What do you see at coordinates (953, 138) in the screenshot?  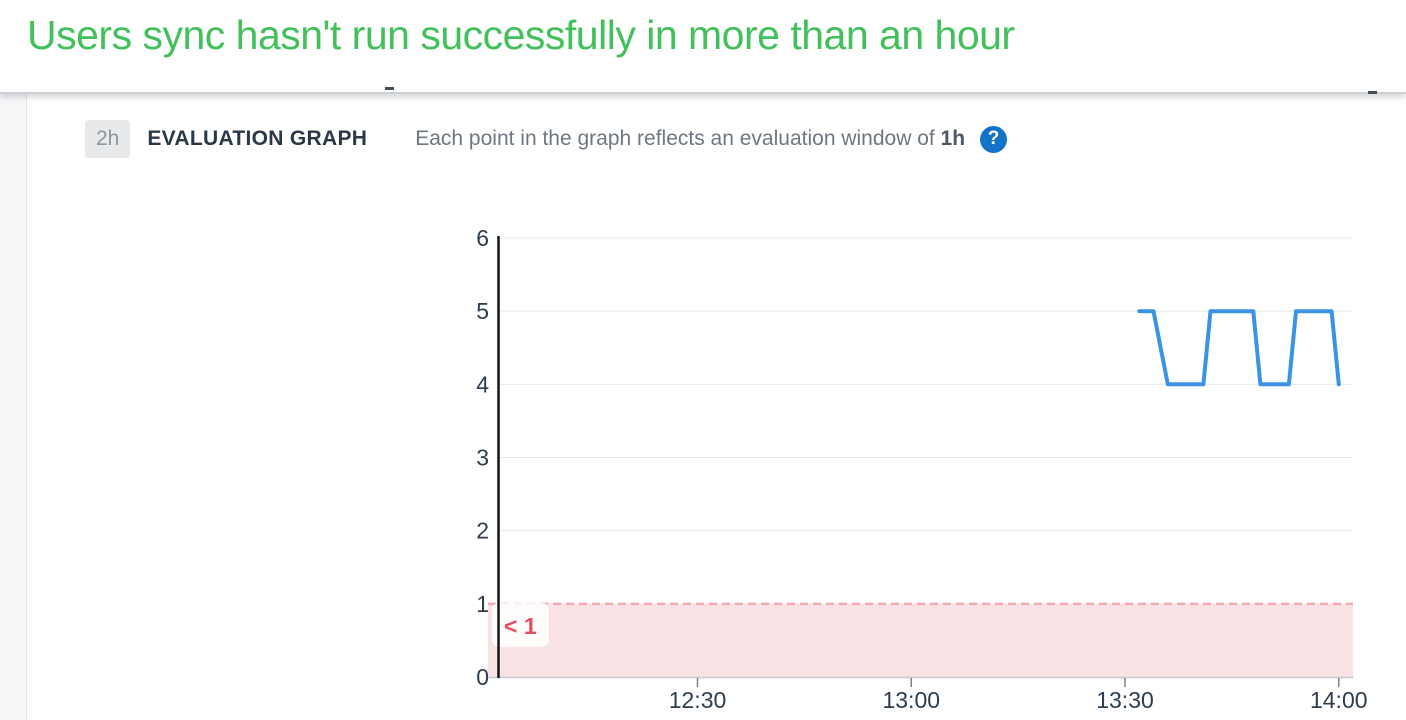 I see `evaluation-window-value: 1h` at bounding box center [953, 138].